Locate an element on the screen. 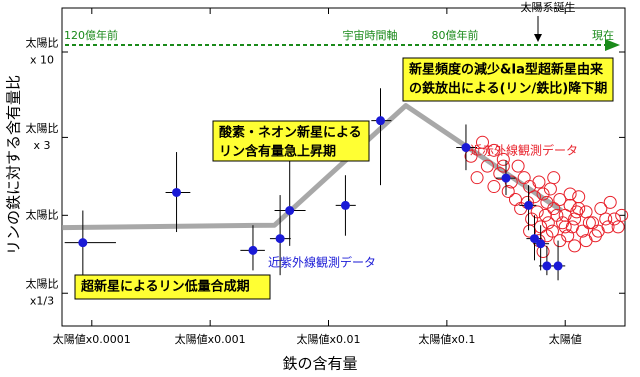  y-tick-label: 太陽比 is located at coordinates (42, 214).